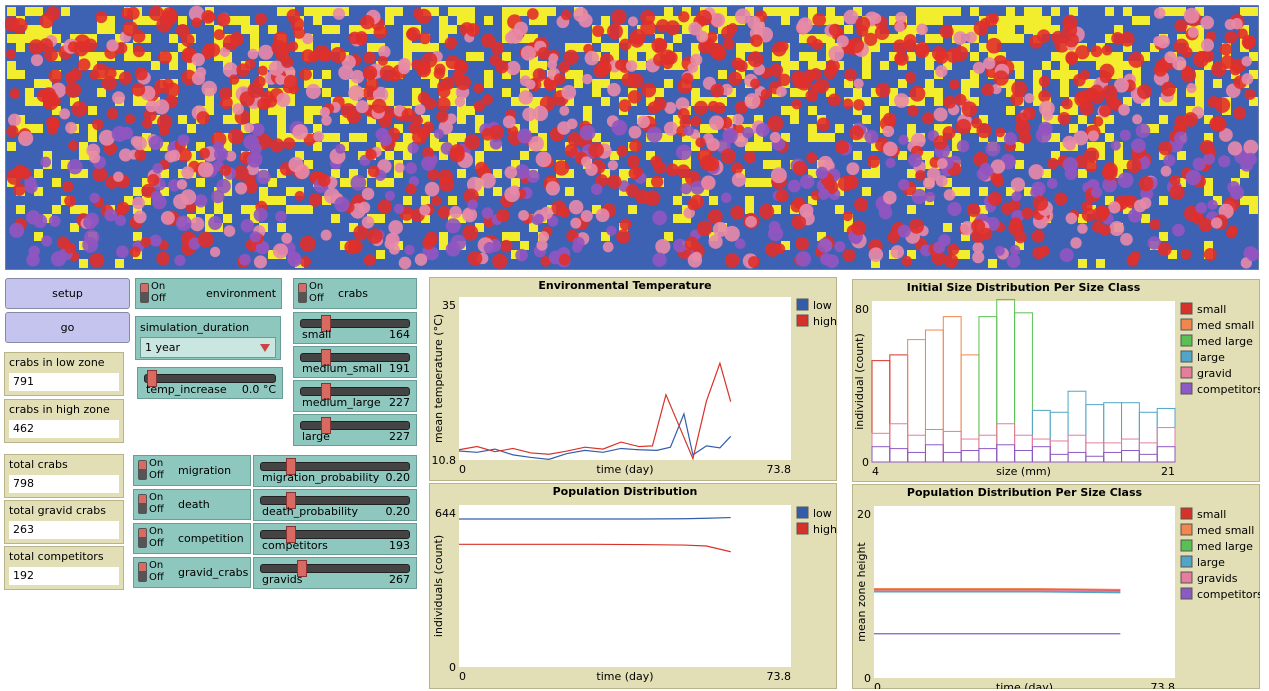 The width and height of the screenshot is (1269, 691). I want to click on slider-name: small, so click(317, 334).